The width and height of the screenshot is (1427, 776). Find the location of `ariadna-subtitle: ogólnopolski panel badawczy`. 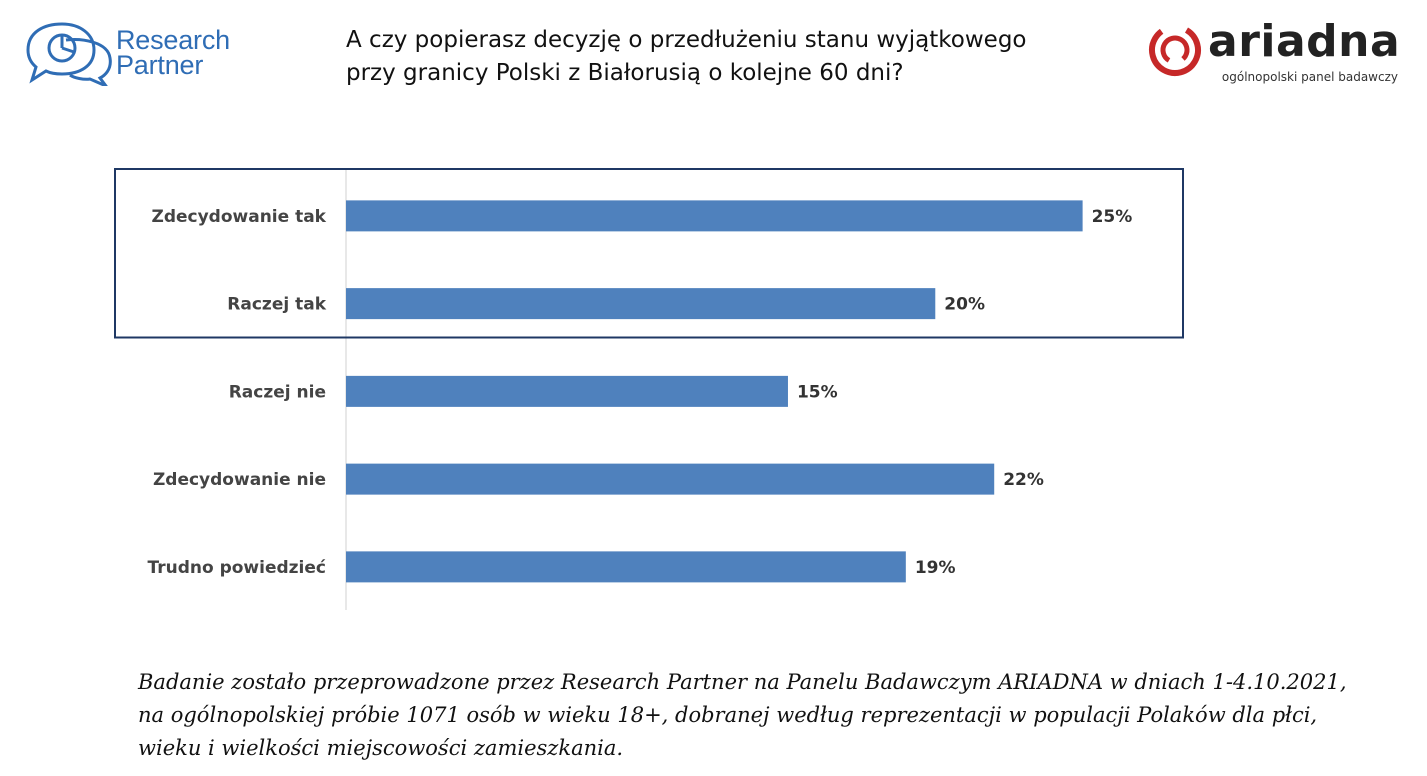

ariadna-subtitle: ogólnopolski panel badawczy is located at coordinates (1309, 77).